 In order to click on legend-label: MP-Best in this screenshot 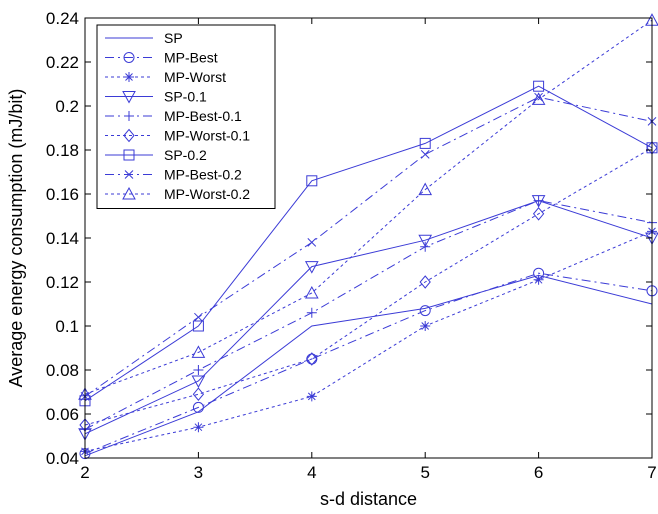, I will do `click(191, 58)`.